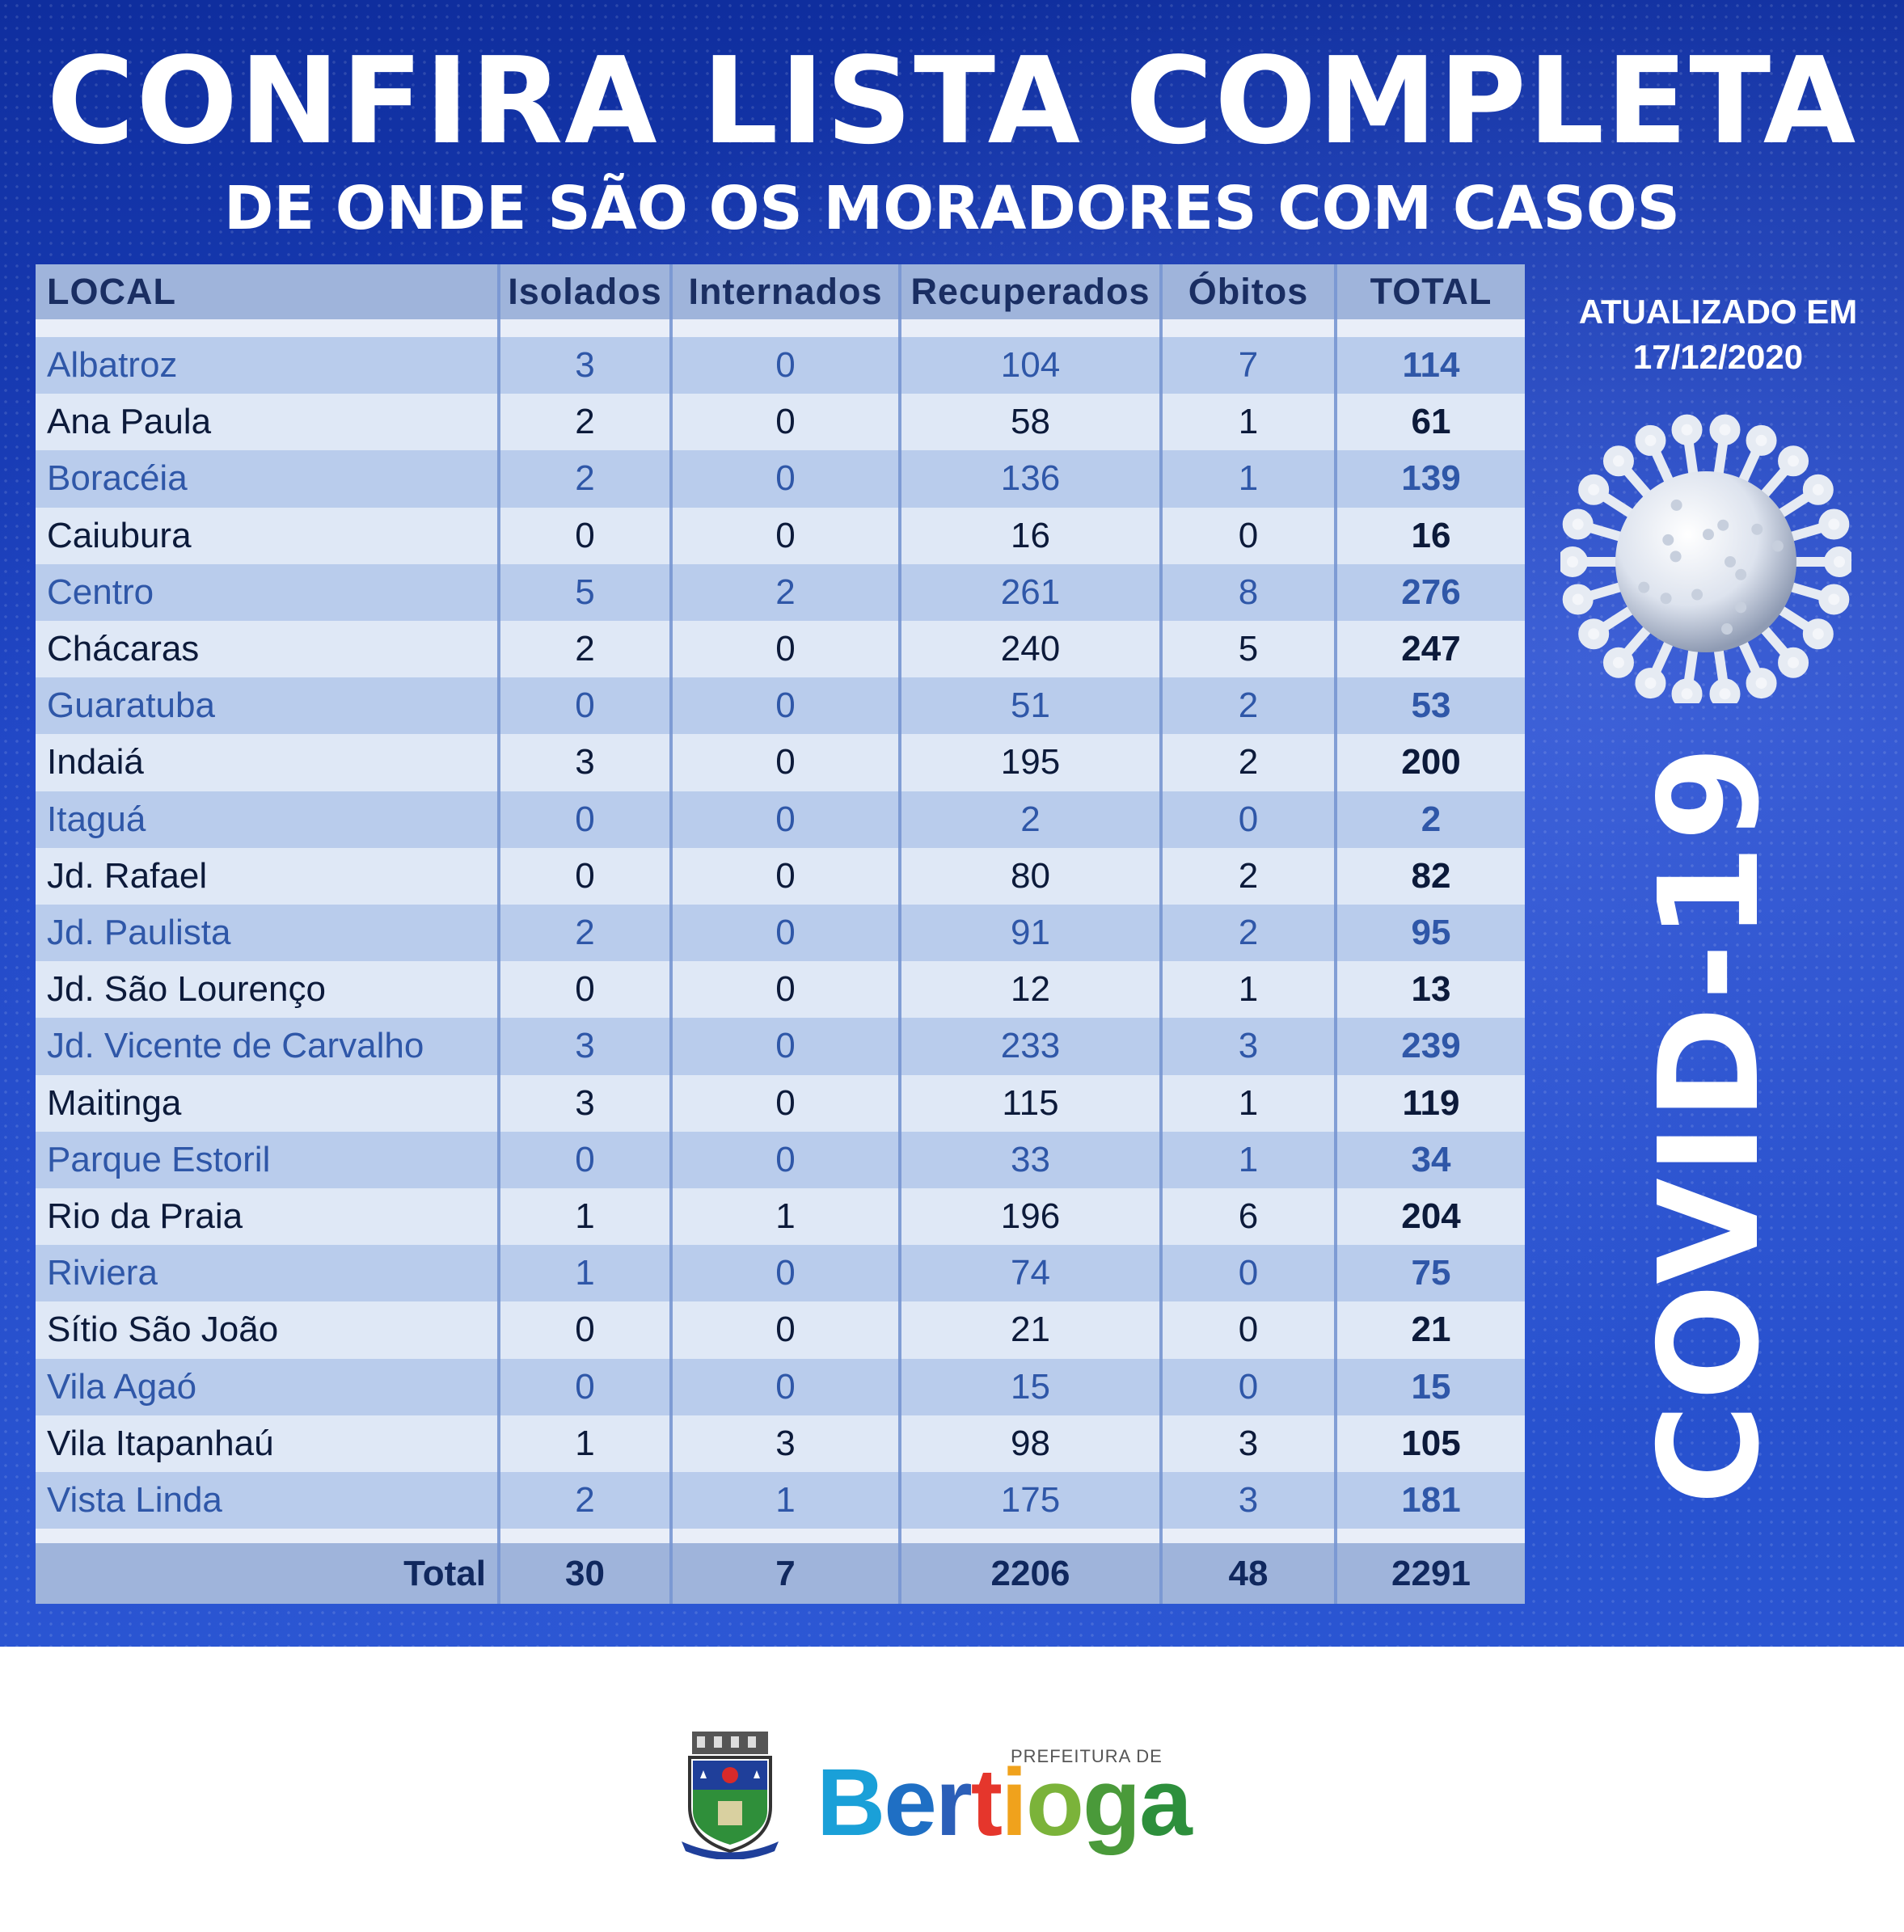  I want to click on cell-total: 276, so click(1431, 592).